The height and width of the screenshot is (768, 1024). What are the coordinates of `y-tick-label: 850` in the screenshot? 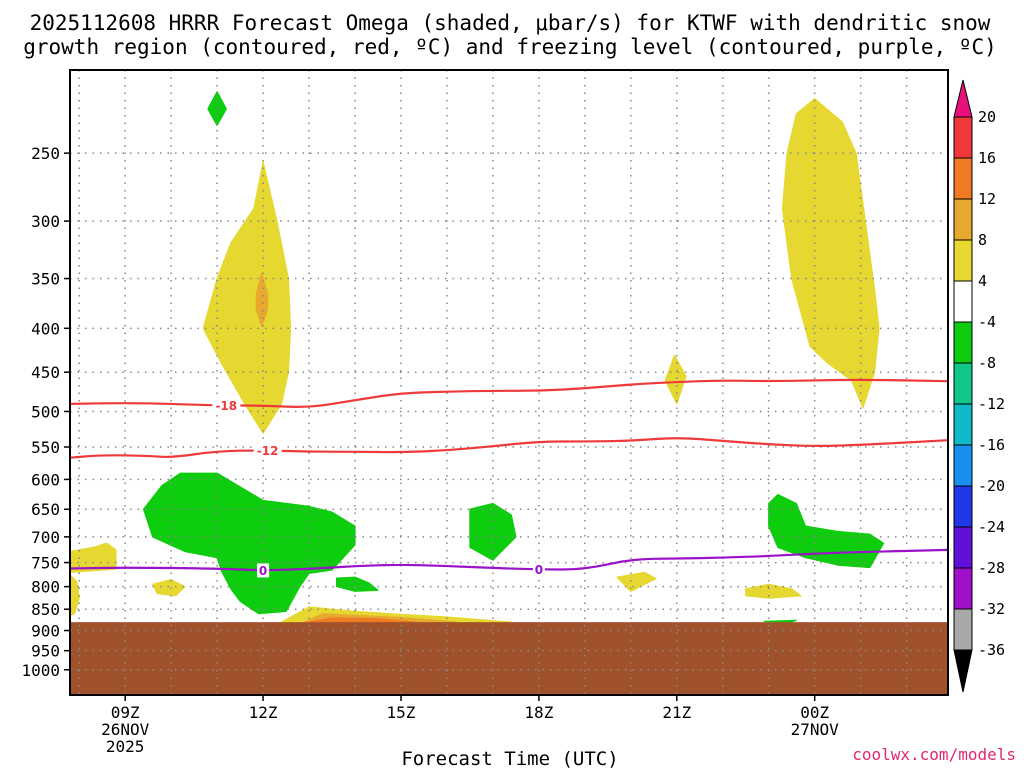 It's located at (45, 609).